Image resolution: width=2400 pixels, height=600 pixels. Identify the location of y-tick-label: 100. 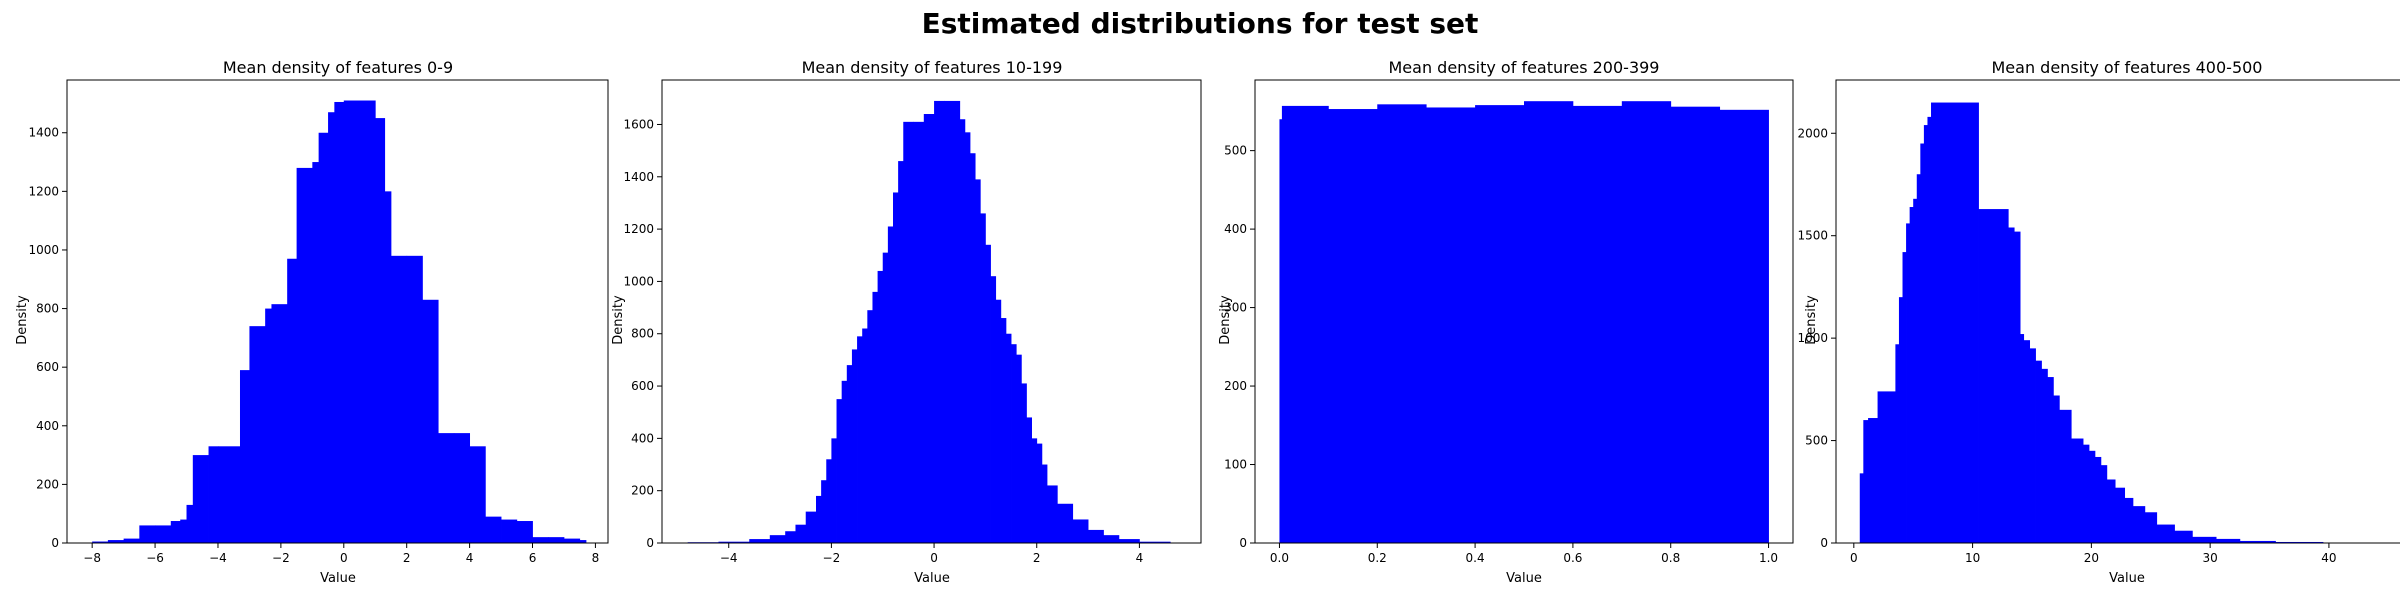
(1235, 465).